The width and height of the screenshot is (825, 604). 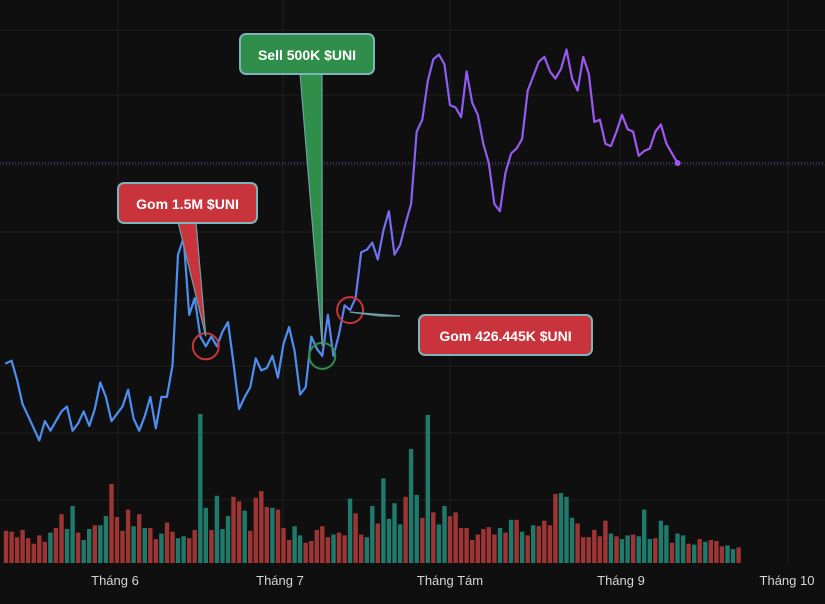 I want to click on callout-gom-426k: Gom 426.445K $UNI, so click(x=471, y=333).